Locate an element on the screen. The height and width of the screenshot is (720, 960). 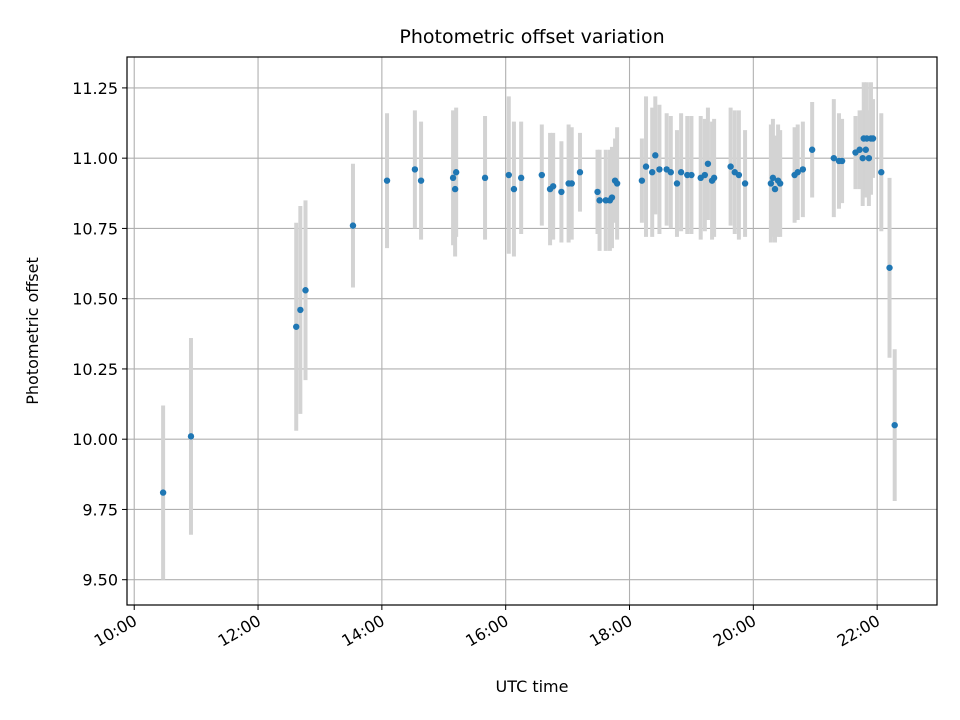
chart-title: Photometric offset variation is located at coordinates (531, 37).